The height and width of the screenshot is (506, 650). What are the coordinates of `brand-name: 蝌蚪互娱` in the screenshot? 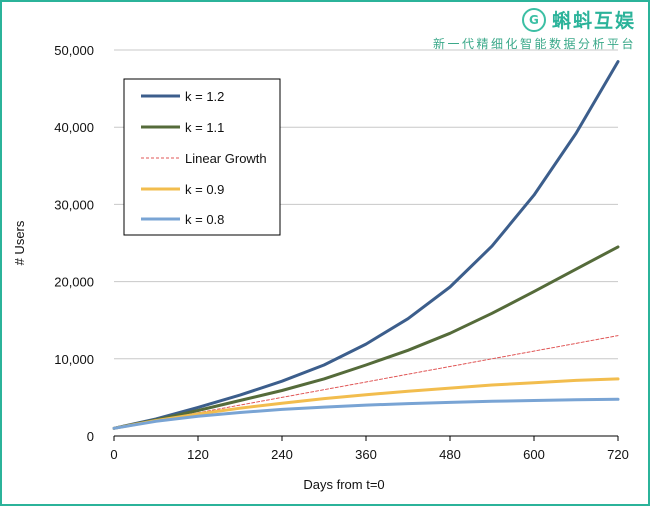 It's located at (593, 21).